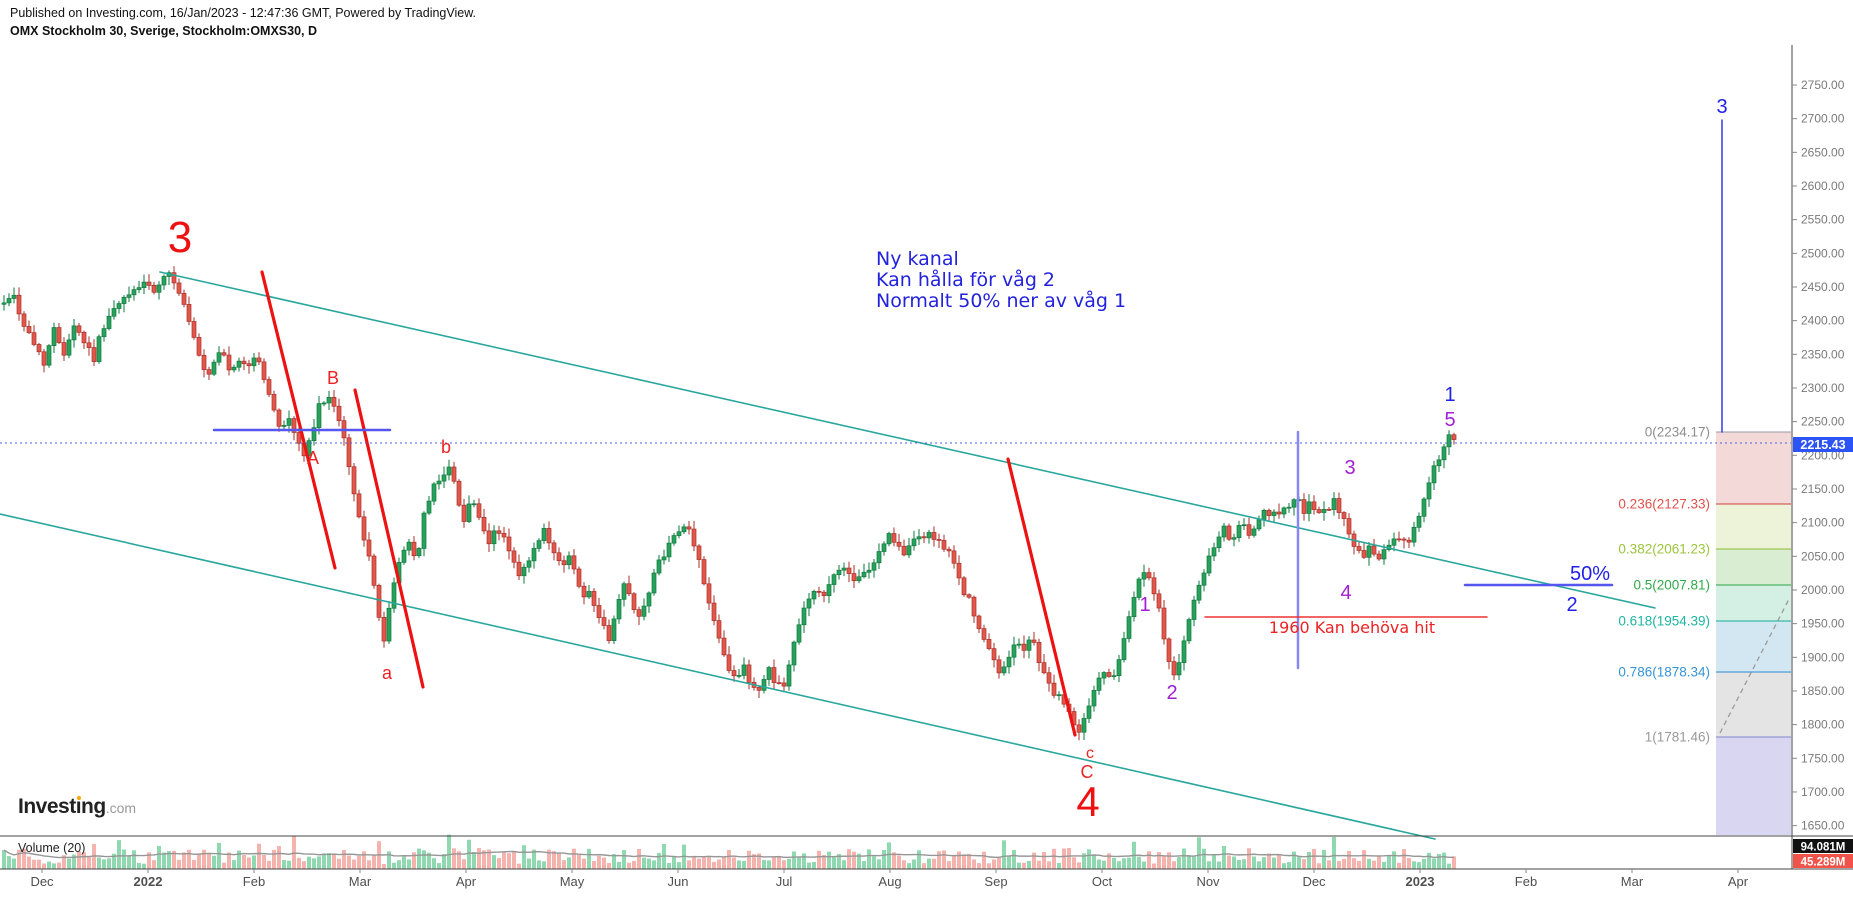 This screenshot has height=897, width=1853. What do you see at coordinates (1090, 753) in the screenshot?
I see `wave-label-c: c` at bounding box center [1090, 753].